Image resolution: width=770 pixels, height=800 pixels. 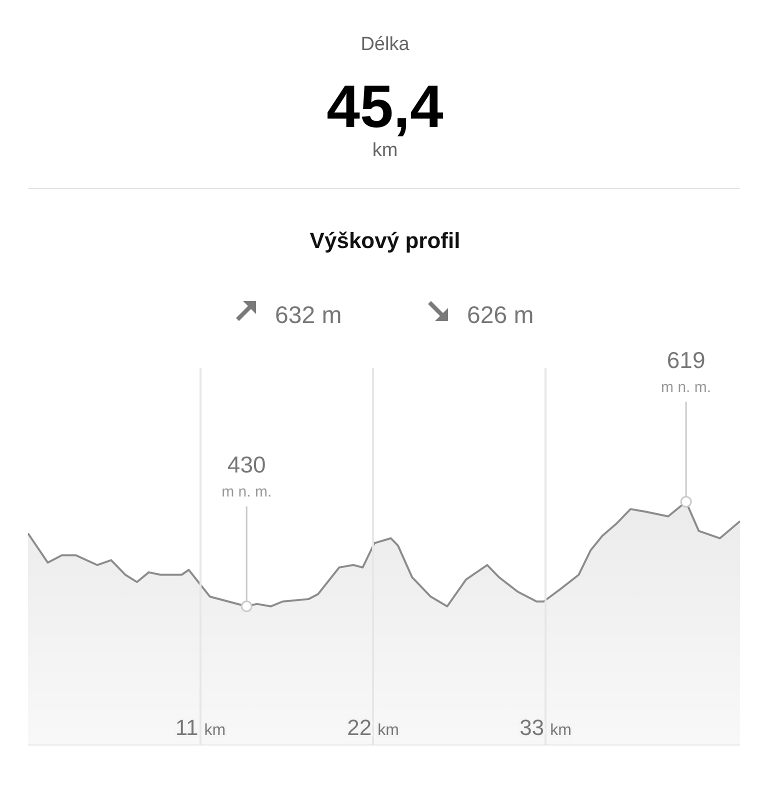 What do you see at coordinates (686, 371) in the screenshot?
I see `annotation: 619 m n. m.` at bounding box center [686, 371].